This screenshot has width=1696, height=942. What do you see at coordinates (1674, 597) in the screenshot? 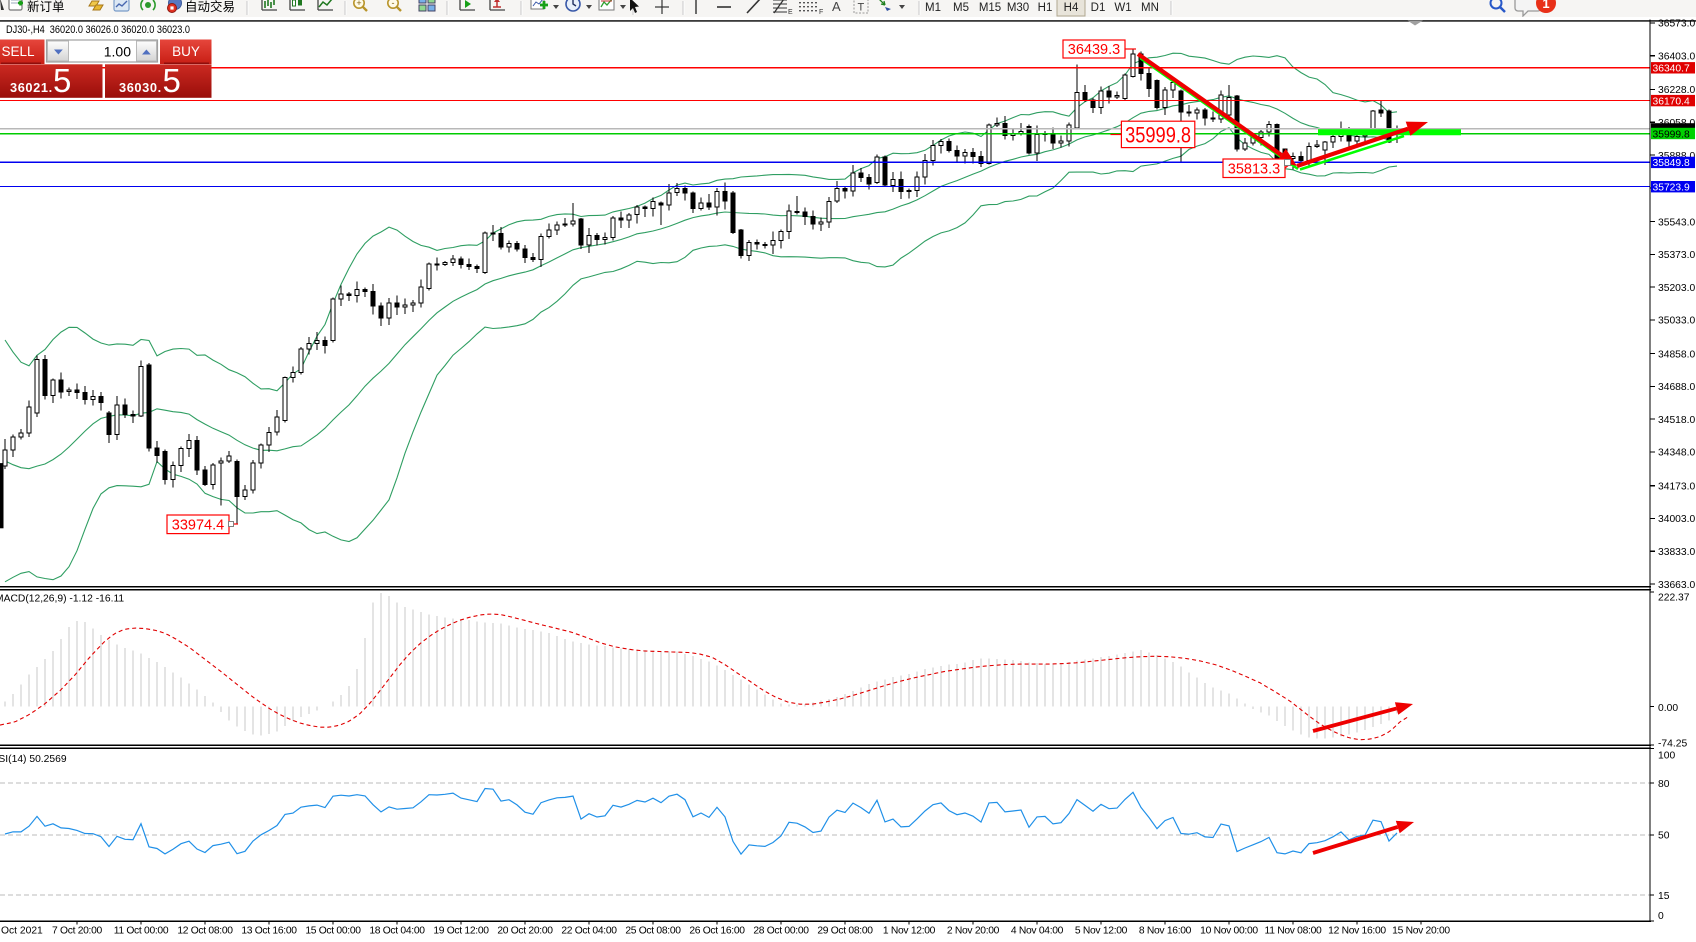
I see `svg-text: 222.37` at bounding box center [1674, 597].